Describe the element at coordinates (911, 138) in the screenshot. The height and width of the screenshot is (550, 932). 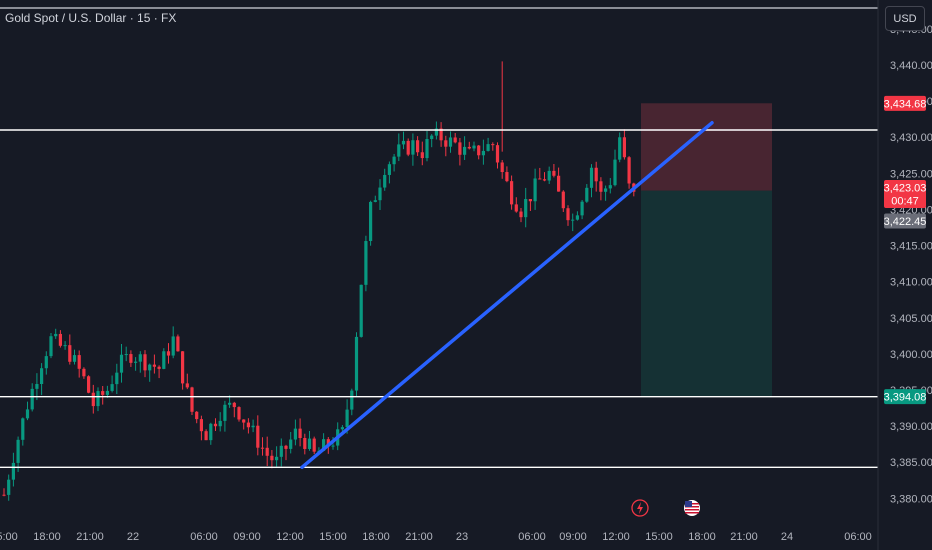
I see `y-tick-label: 3,430.00` at that location.